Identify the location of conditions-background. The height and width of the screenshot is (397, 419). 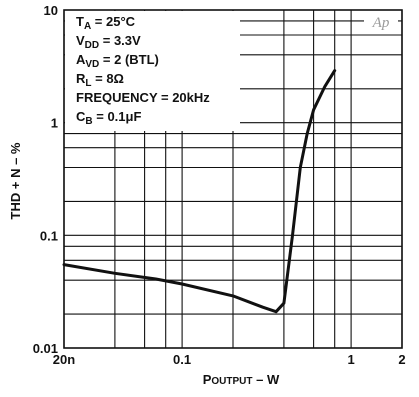
(152, 71).